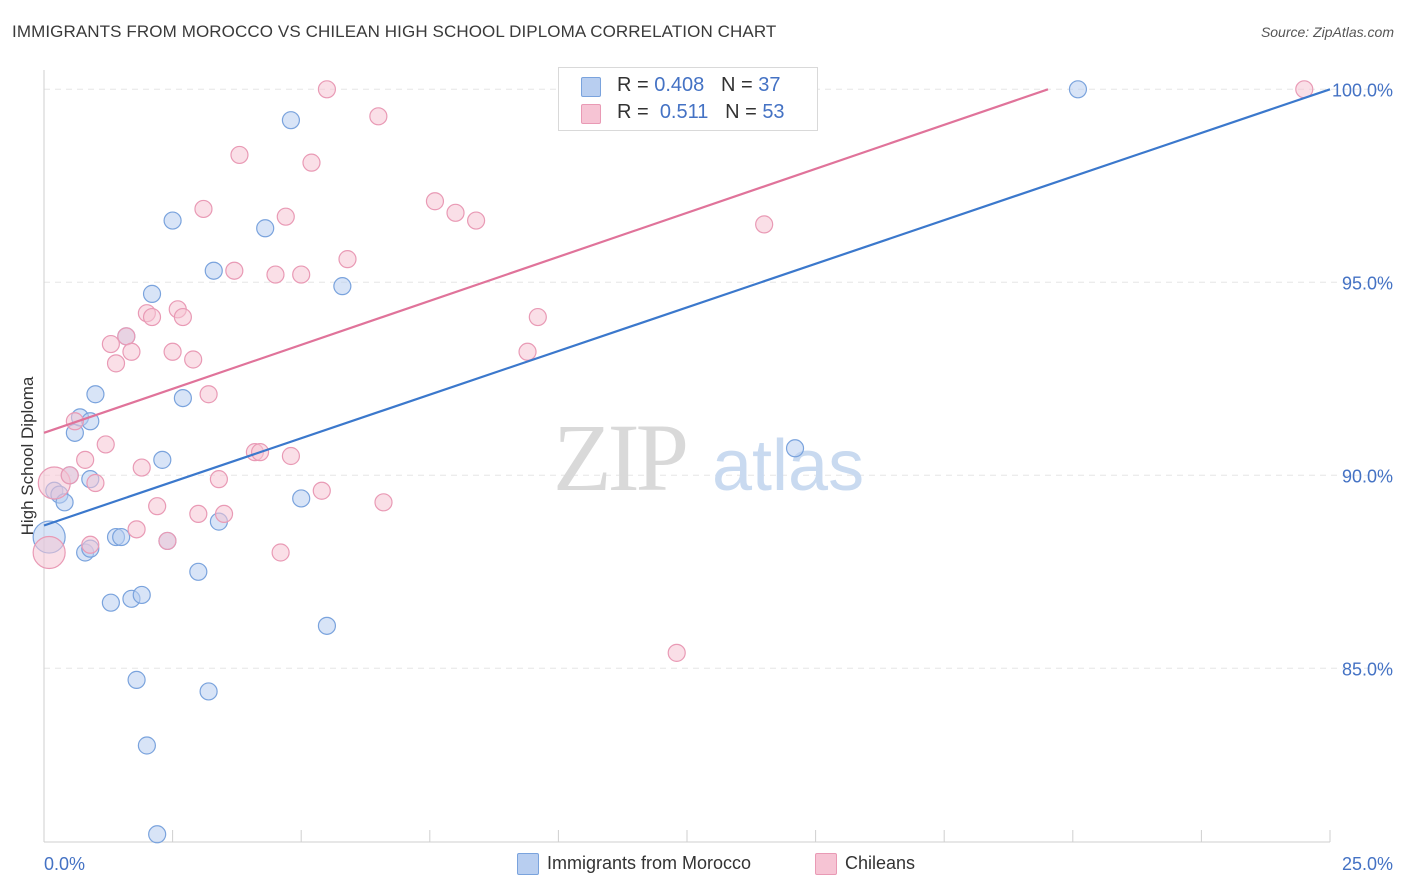  Describe the element at coordinates (1367, 669) in the screenshot. I see `y-tick-label: 85.0%` at that location.